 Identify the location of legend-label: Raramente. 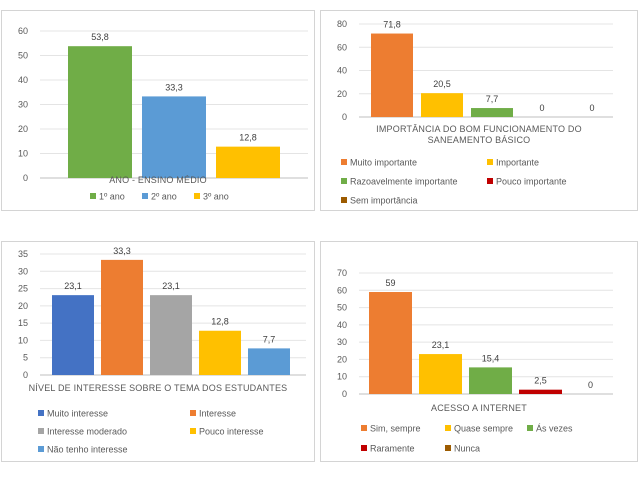
(392, 448).